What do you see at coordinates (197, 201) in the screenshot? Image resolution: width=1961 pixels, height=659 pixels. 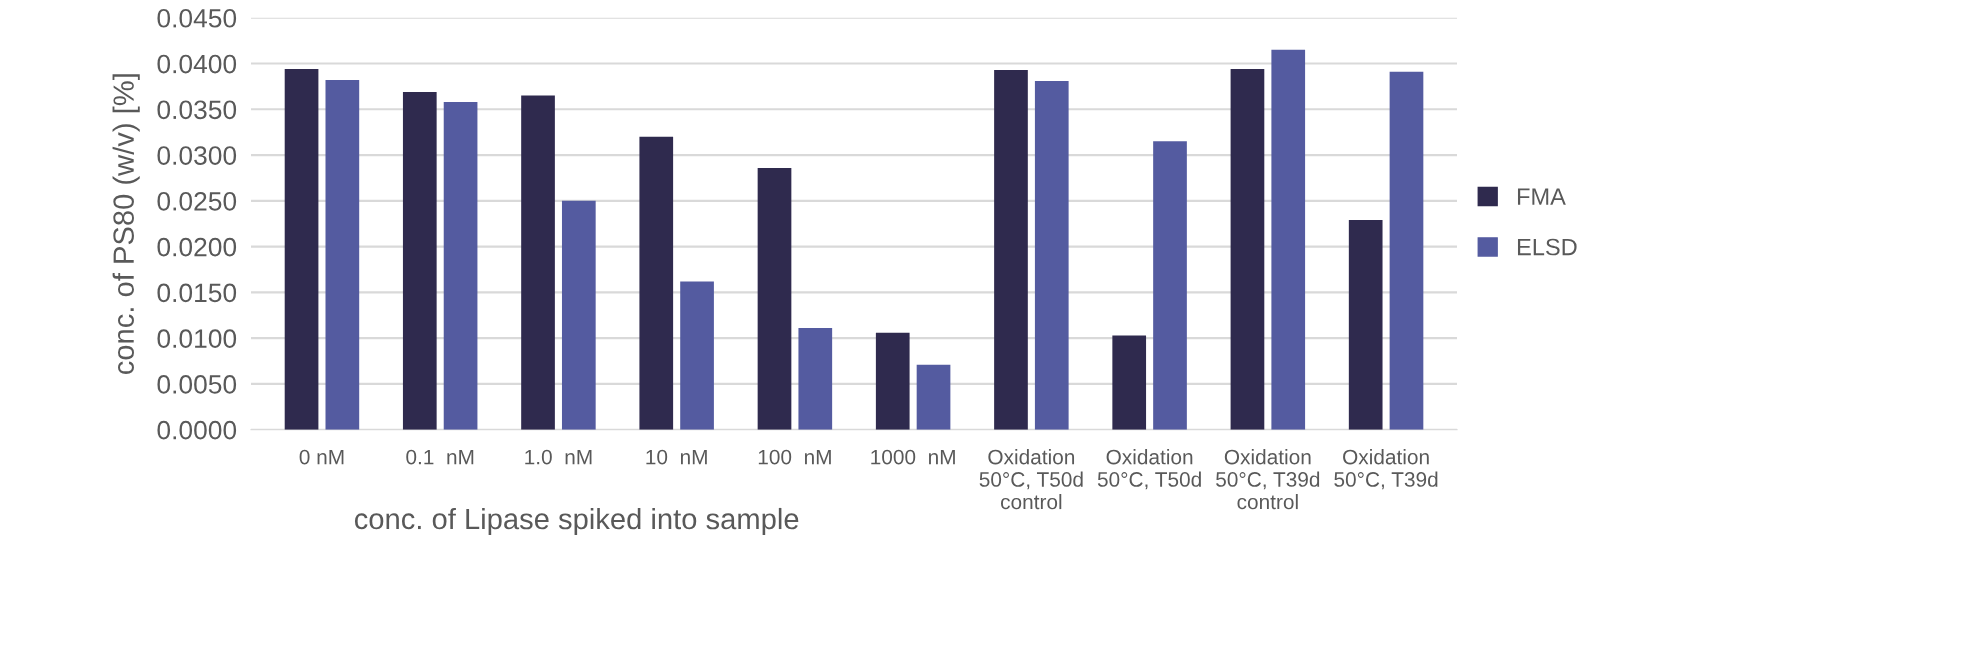 I see `y-tick-label: 0.0250` at bounding box center [197, 201].